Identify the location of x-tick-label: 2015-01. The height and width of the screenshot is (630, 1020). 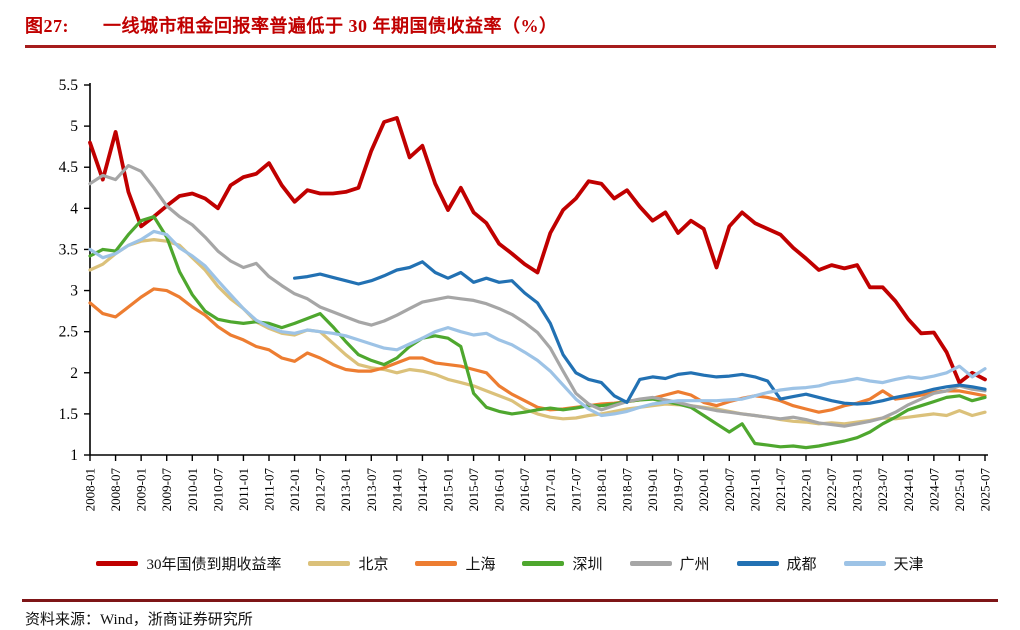
(448, 489).